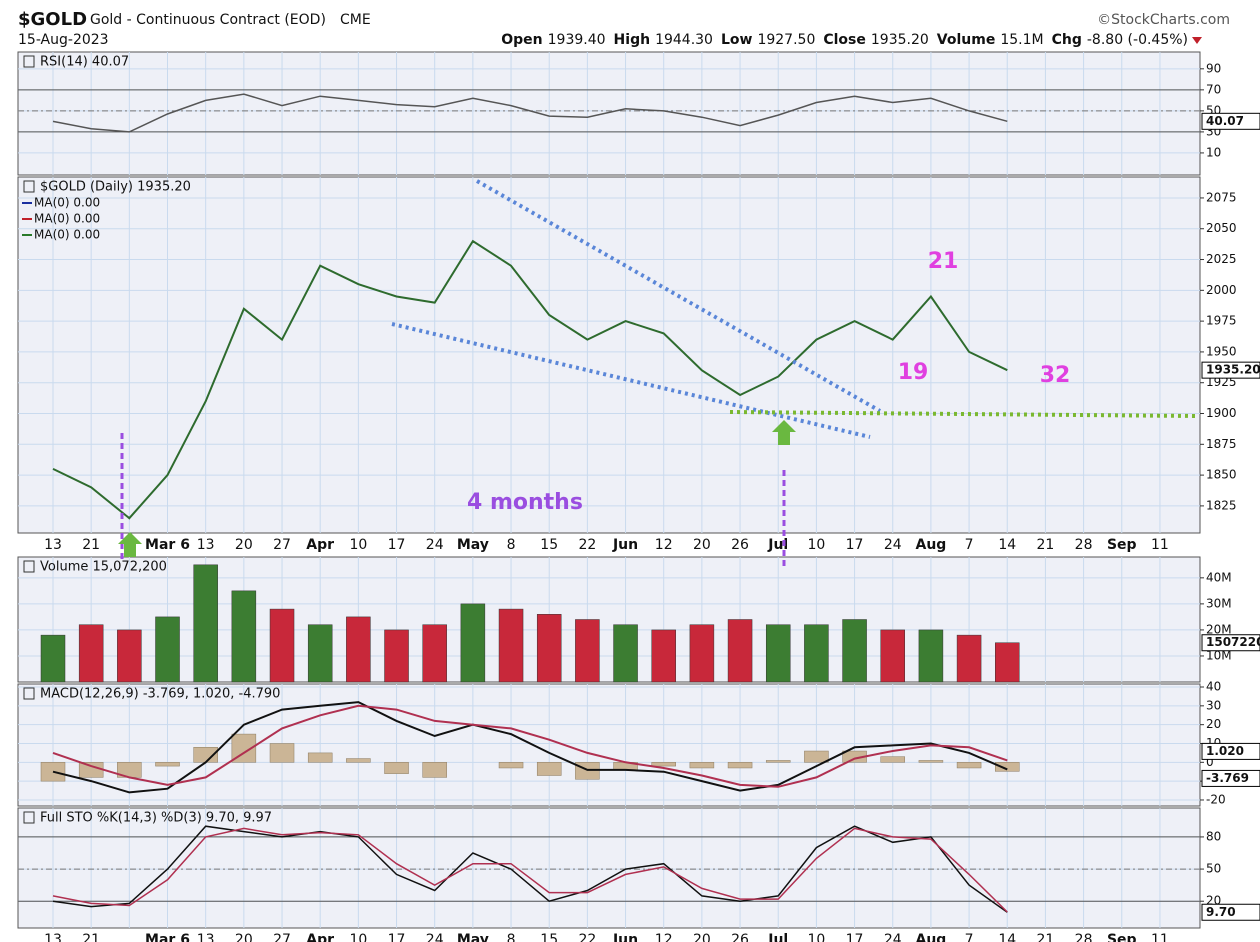  I want to click on x-tick-label: 10, so click(358, 937).